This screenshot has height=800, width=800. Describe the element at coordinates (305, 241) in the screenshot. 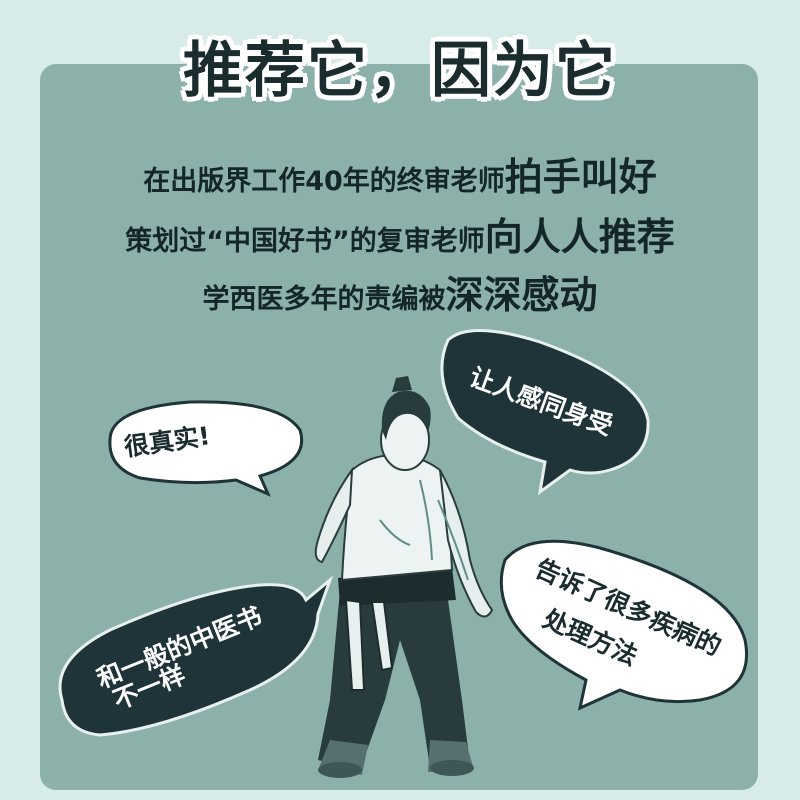

I see `recommend-line-2-text: 策划过“中国好书”的复审老师` at that location.